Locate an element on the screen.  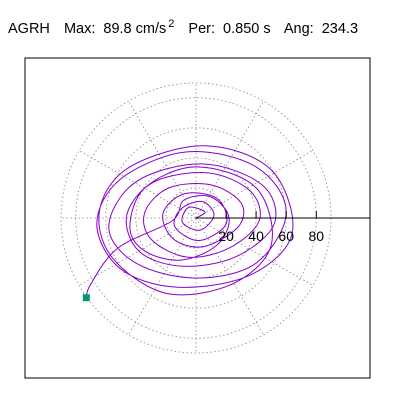
period-label: Per: is located at coordinates (201, 29).